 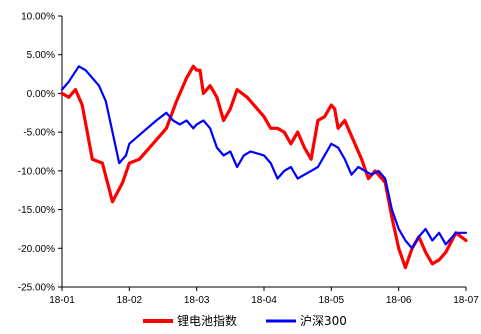 What do you see at coordinates (399, 300) in the screenshot?
I see `x-tick-label: 18-06` at bounding box center [399, 300].